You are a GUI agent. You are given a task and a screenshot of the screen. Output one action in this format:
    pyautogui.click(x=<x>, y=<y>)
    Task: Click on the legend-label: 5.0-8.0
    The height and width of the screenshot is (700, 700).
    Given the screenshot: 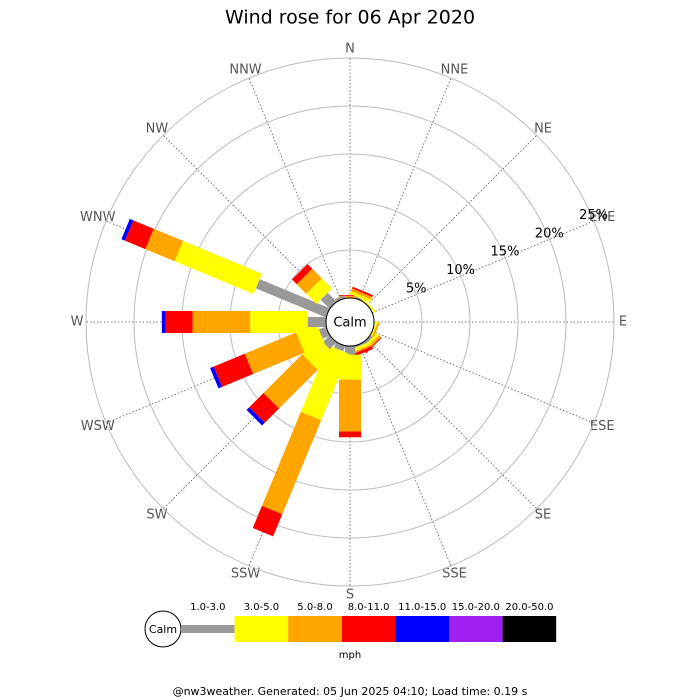 What is the action you would take?
    pyautogui.click(x=314, y=607)
    